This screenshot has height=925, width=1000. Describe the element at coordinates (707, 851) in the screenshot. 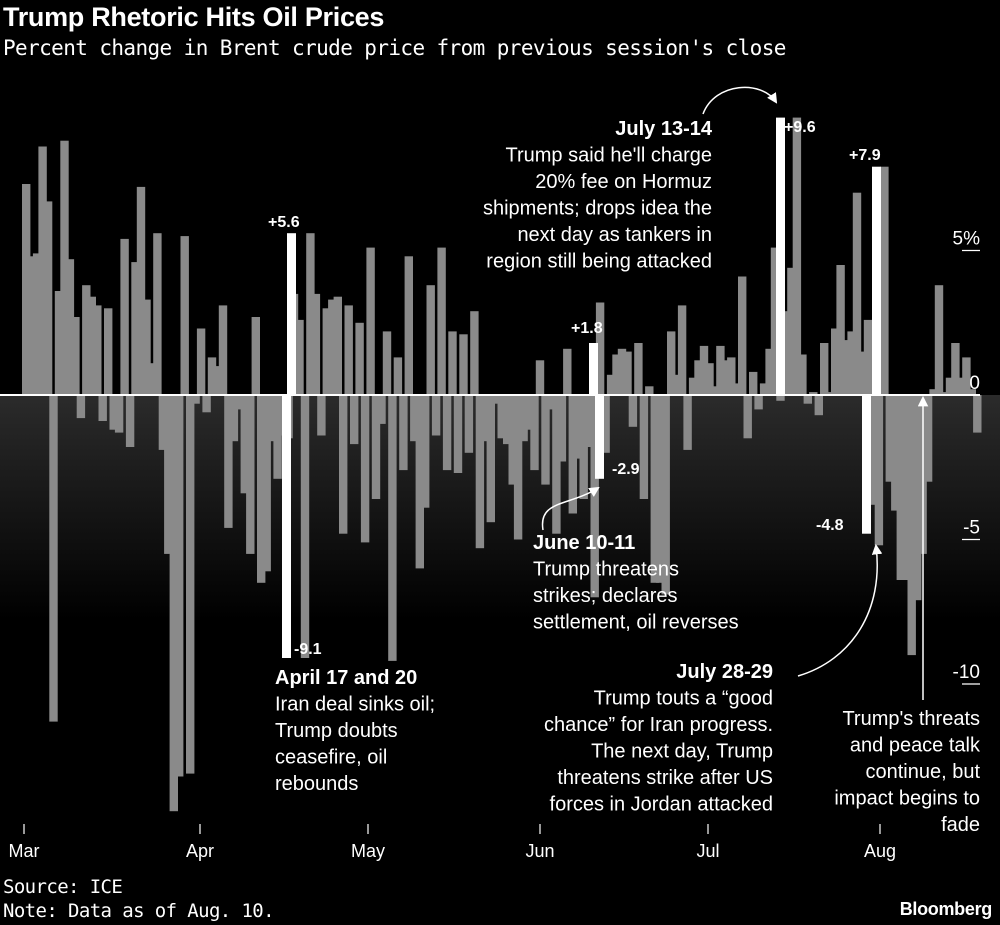

I see `x-tick-label: Jul` at that location.